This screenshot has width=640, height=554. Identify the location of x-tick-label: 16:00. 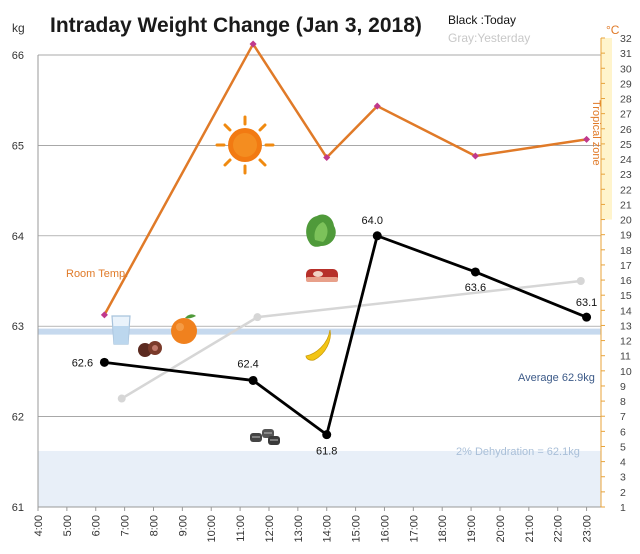
(385, 529).